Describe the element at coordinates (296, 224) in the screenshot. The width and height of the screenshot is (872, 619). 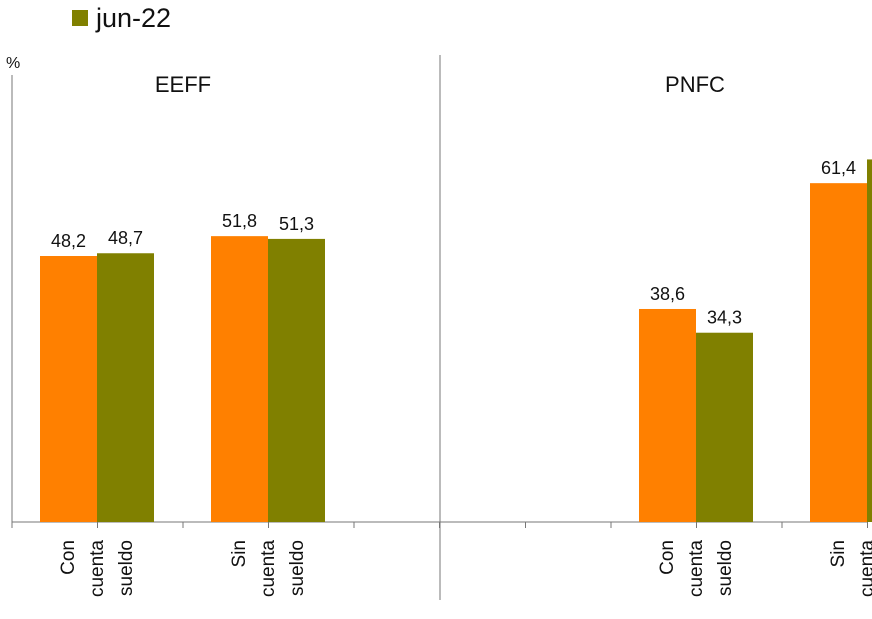
I see `data-label: 51,3` at that location.